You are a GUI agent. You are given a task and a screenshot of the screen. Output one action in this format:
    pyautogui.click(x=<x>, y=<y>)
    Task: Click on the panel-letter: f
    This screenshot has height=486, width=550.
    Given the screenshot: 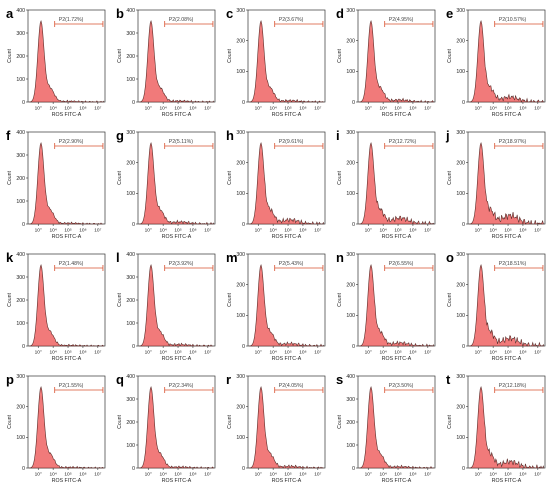 What is the action you would take?
    pyautogui.click(x=8, y=135)
    